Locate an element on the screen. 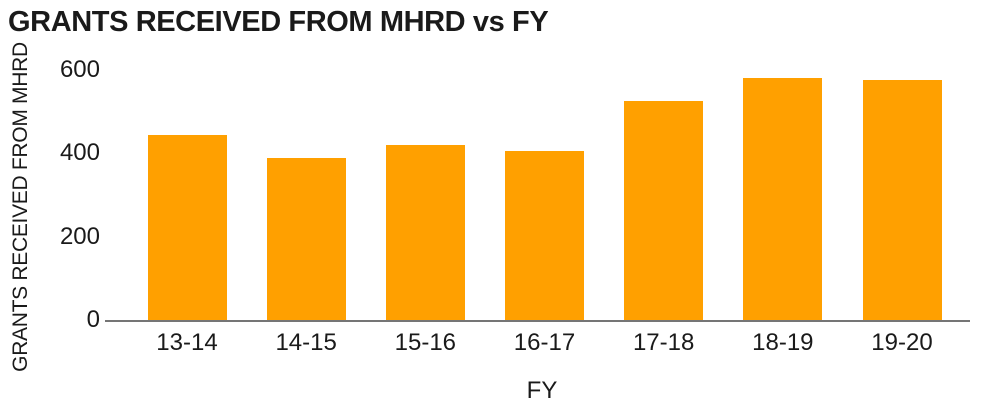  x-tick-label-18-19: 18-19 is located at coordinates (783, 342).